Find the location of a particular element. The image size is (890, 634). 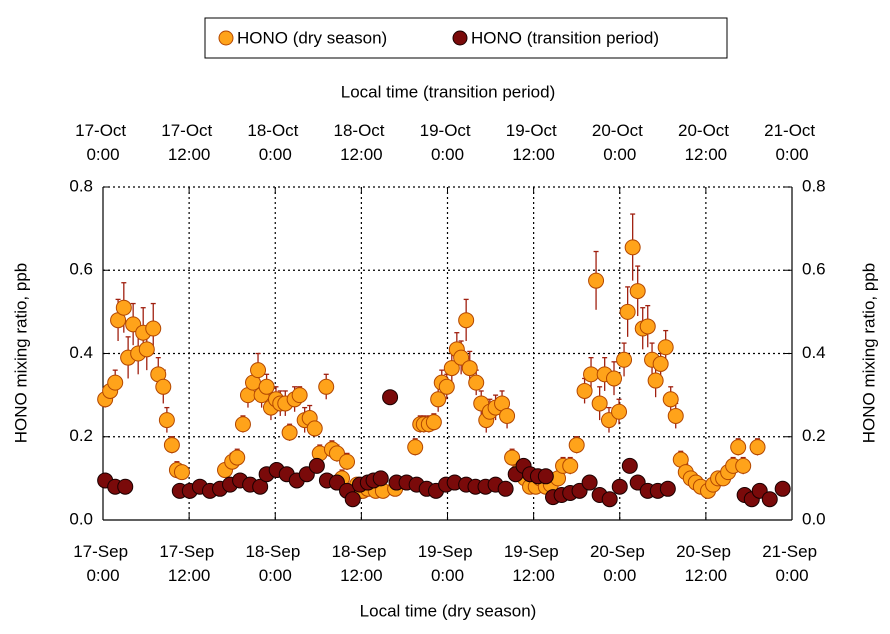

tick-label-line: 12:00 is located at coordinates (361, 154).